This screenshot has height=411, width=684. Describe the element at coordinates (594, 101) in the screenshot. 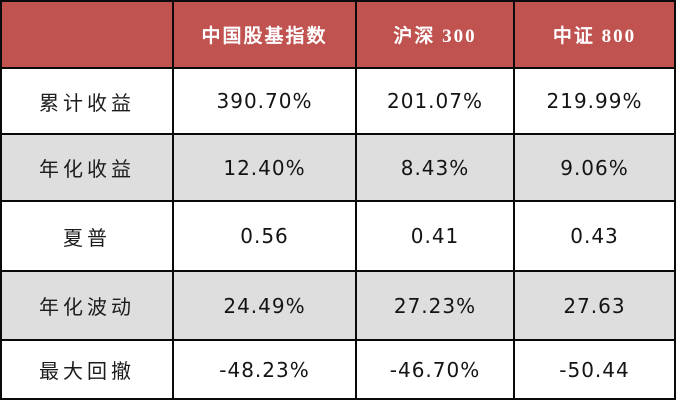

I see `table-cell: 219.99%` at that location.